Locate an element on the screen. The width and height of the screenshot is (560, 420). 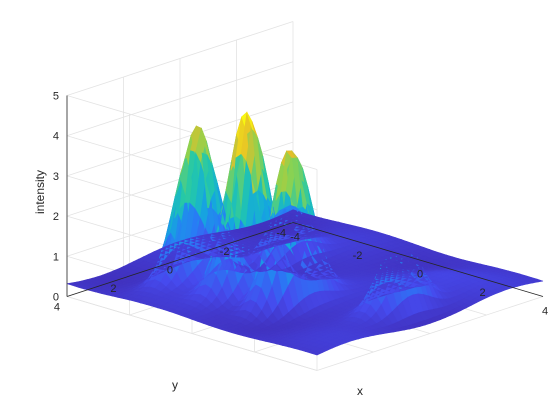
x-axis-label: x is located at coordinates (360, 391).